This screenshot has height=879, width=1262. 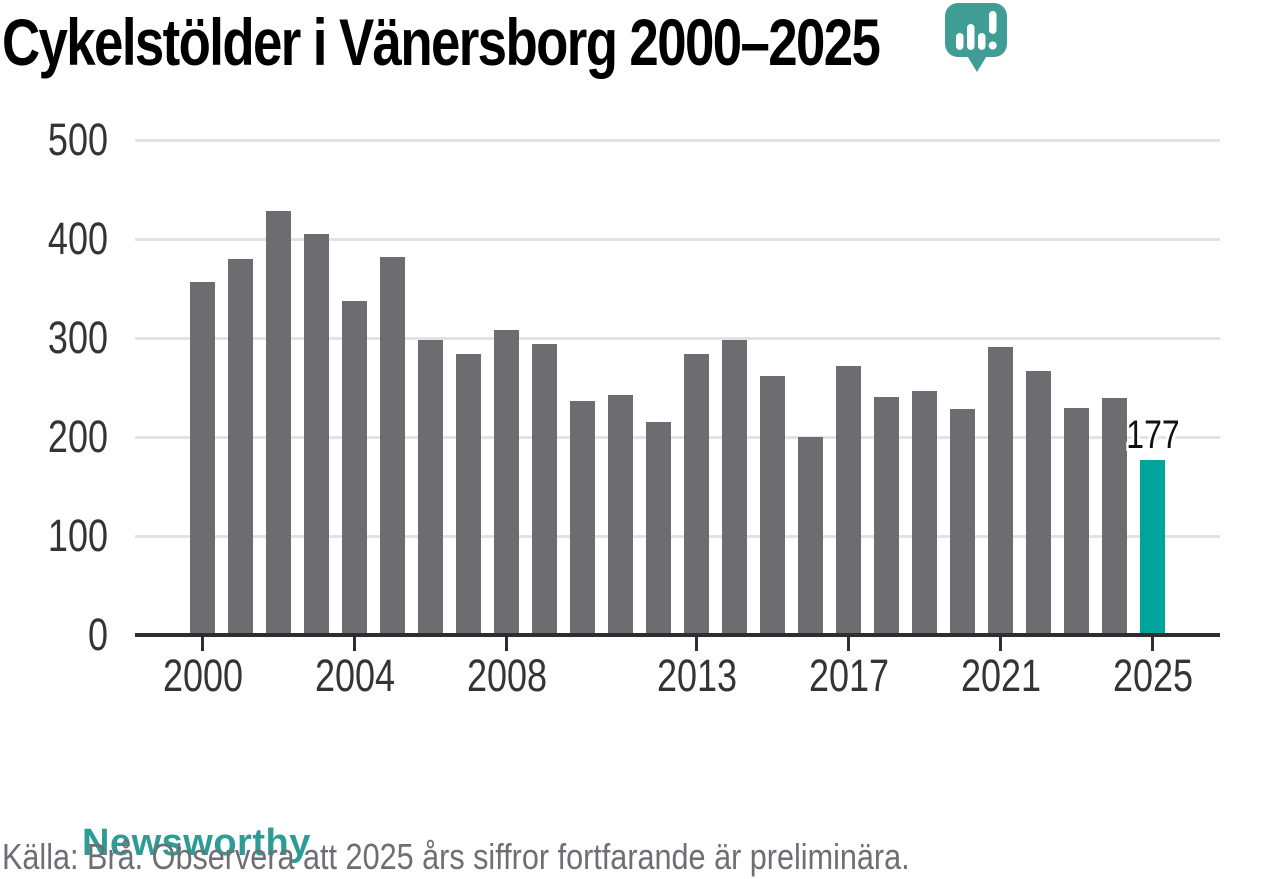 What do you see at coordinates (848, 675) in the screenshot?
I see `x-axis-label: 2017` at bounding box center [848, 675].